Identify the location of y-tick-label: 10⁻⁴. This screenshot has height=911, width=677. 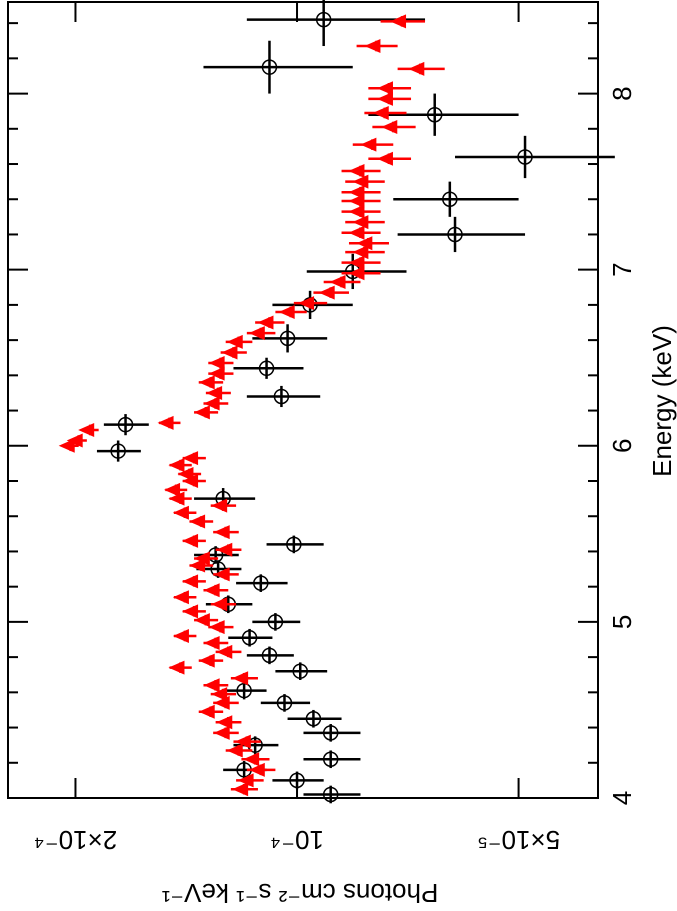
(297, 840).